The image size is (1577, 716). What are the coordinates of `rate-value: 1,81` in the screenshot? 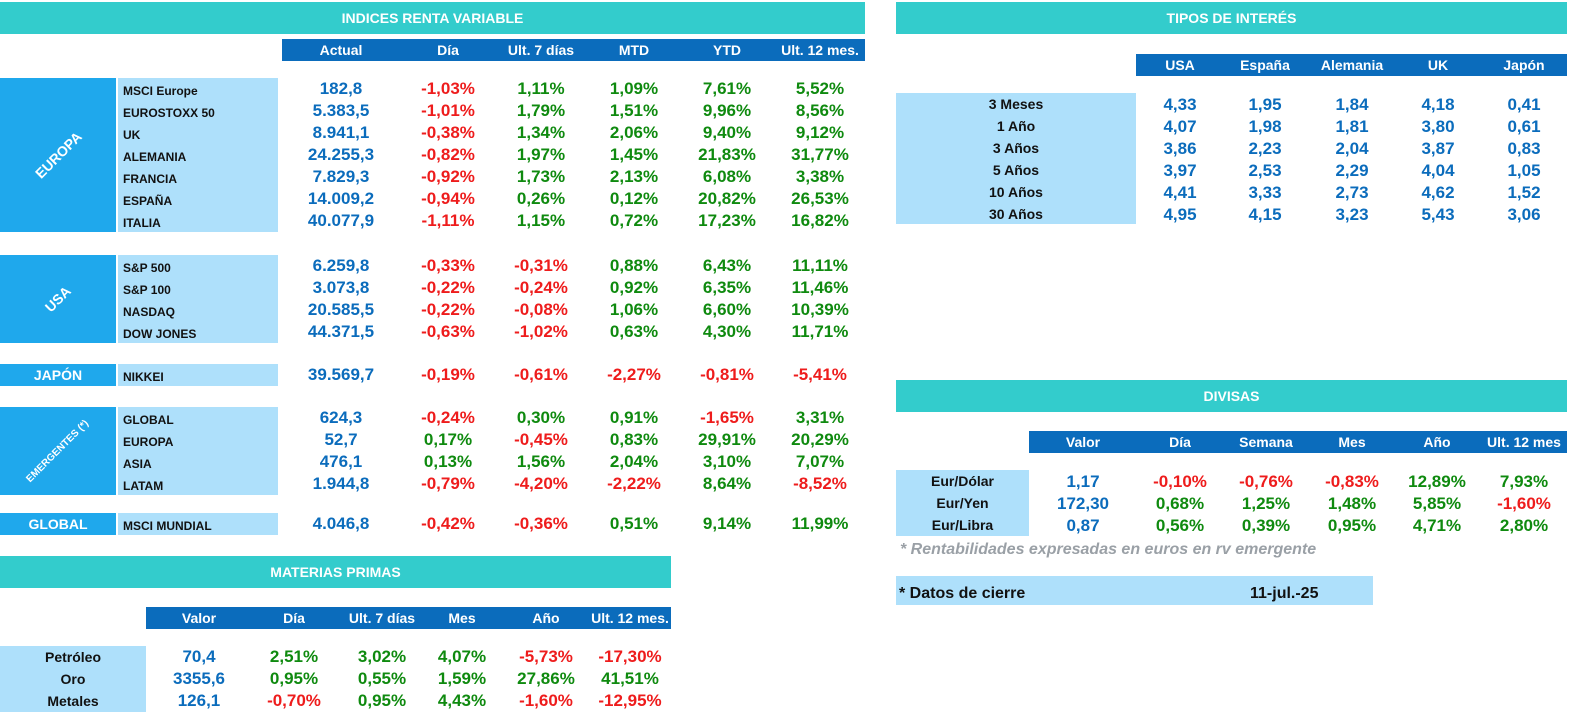 It's located at (1352, 126).